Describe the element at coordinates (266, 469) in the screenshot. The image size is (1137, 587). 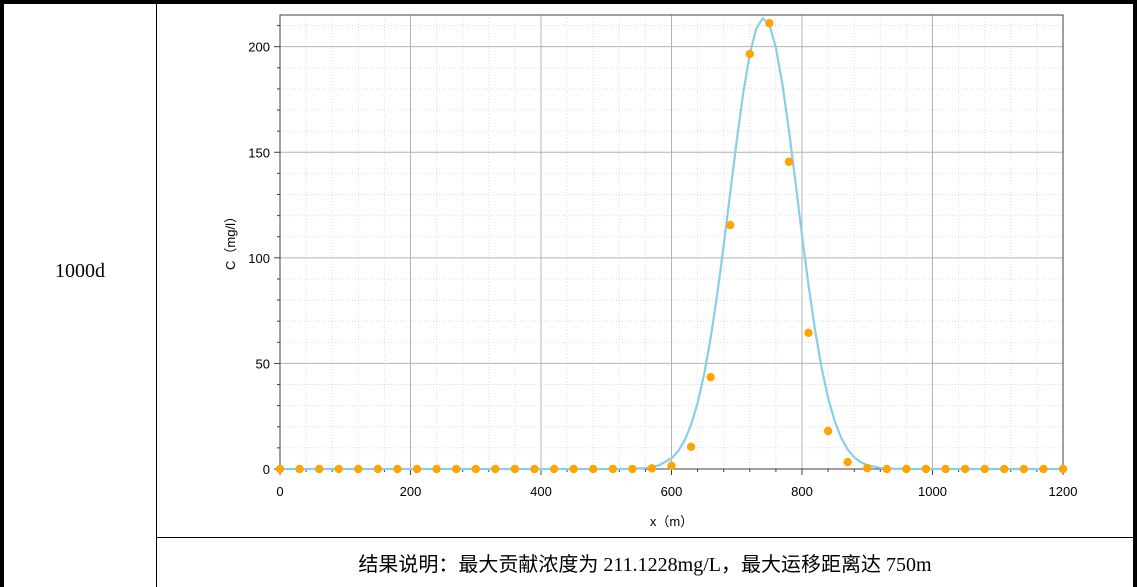
I see `y-tick-label: 0` at that location.